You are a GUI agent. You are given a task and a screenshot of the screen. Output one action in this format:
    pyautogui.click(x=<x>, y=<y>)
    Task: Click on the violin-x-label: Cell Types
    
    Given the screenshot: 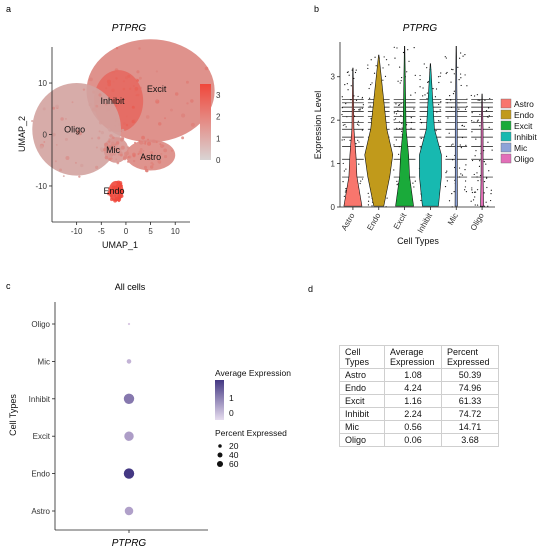 What is the action you would take?
    pyautogui.click(x=418, y=241)
    